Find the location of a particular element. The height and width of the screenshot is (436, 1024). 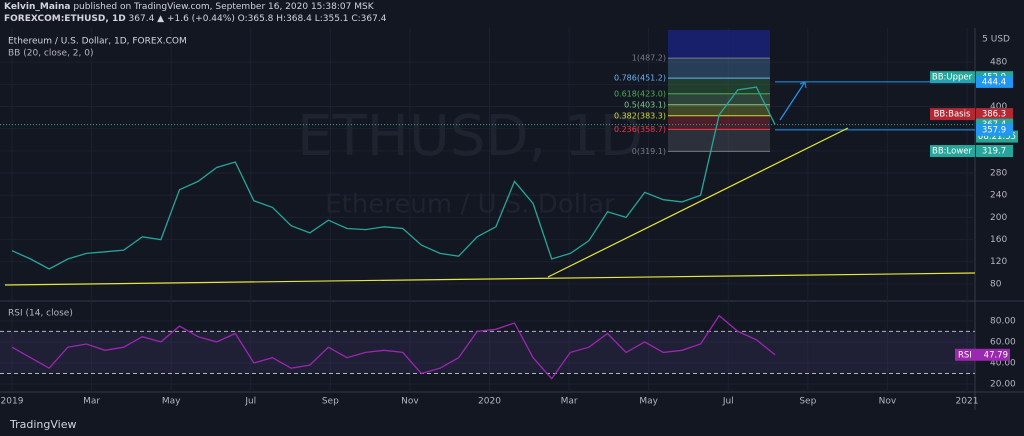

x-tick-label: 2021 is located at coordinates (967, 402).